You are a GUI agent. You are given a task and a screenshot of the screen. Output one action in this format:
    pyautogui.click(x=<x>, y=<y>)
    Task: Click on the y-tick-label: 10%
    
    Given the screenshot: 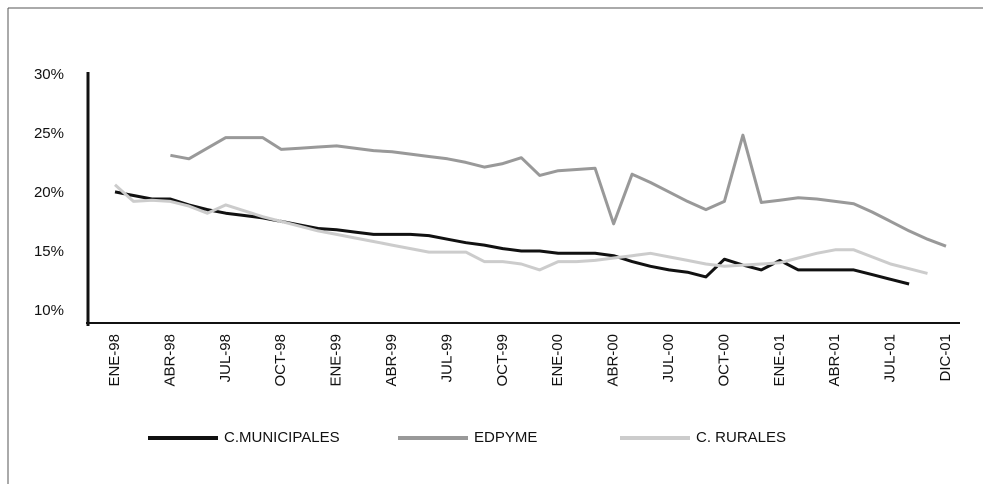 What is the action you would take?
    pyautogui.click(x=49, y=310)
    